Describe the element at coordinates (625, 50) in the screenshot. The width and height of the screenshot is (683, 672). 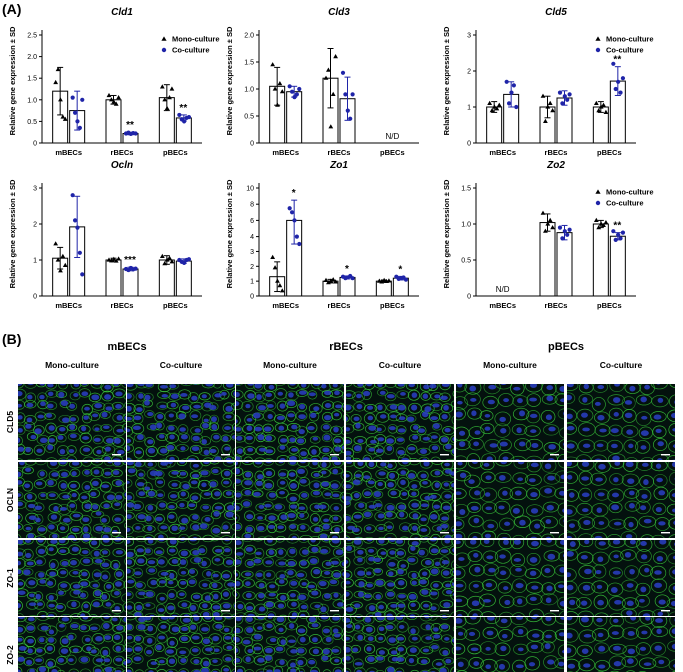
I see `legend-co-label: Co-culture` at that location.